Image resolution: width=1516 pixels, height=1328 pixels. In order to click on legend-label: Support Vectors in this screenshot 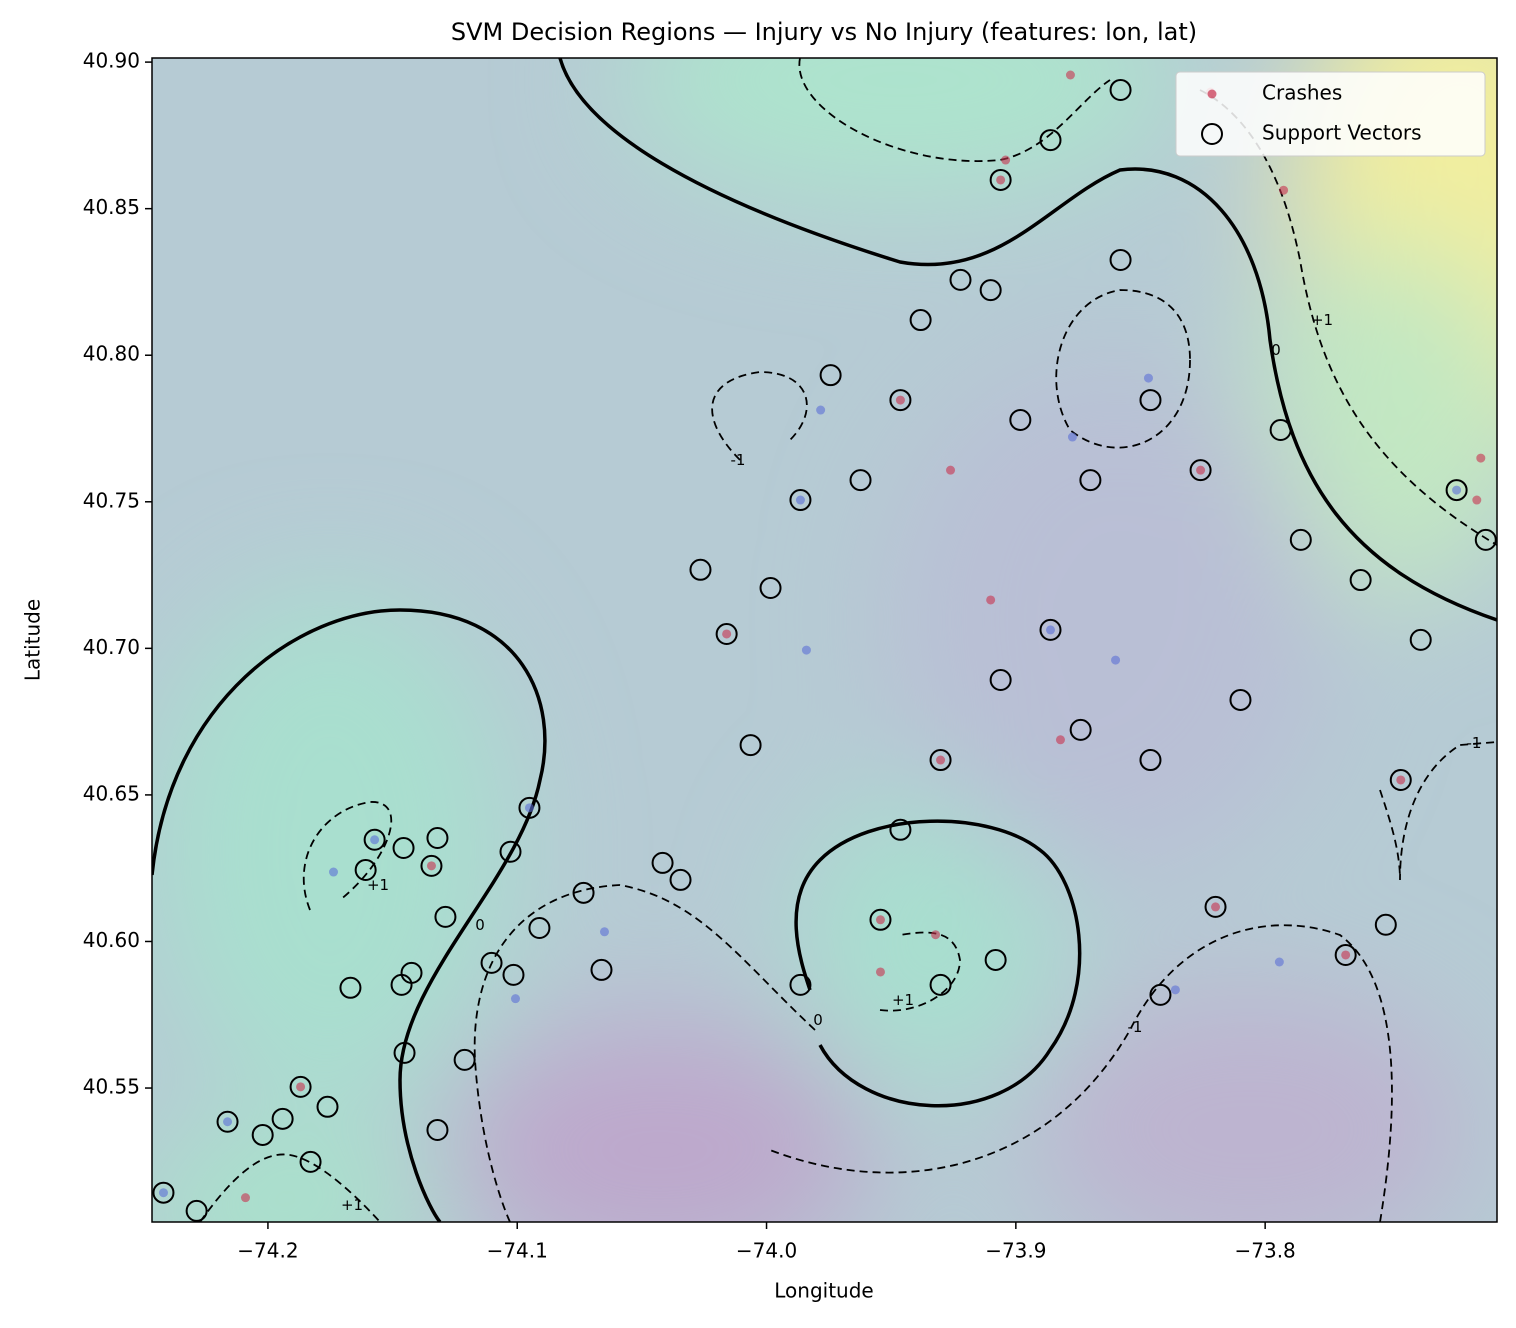, I will do `click(1342, 133)`.